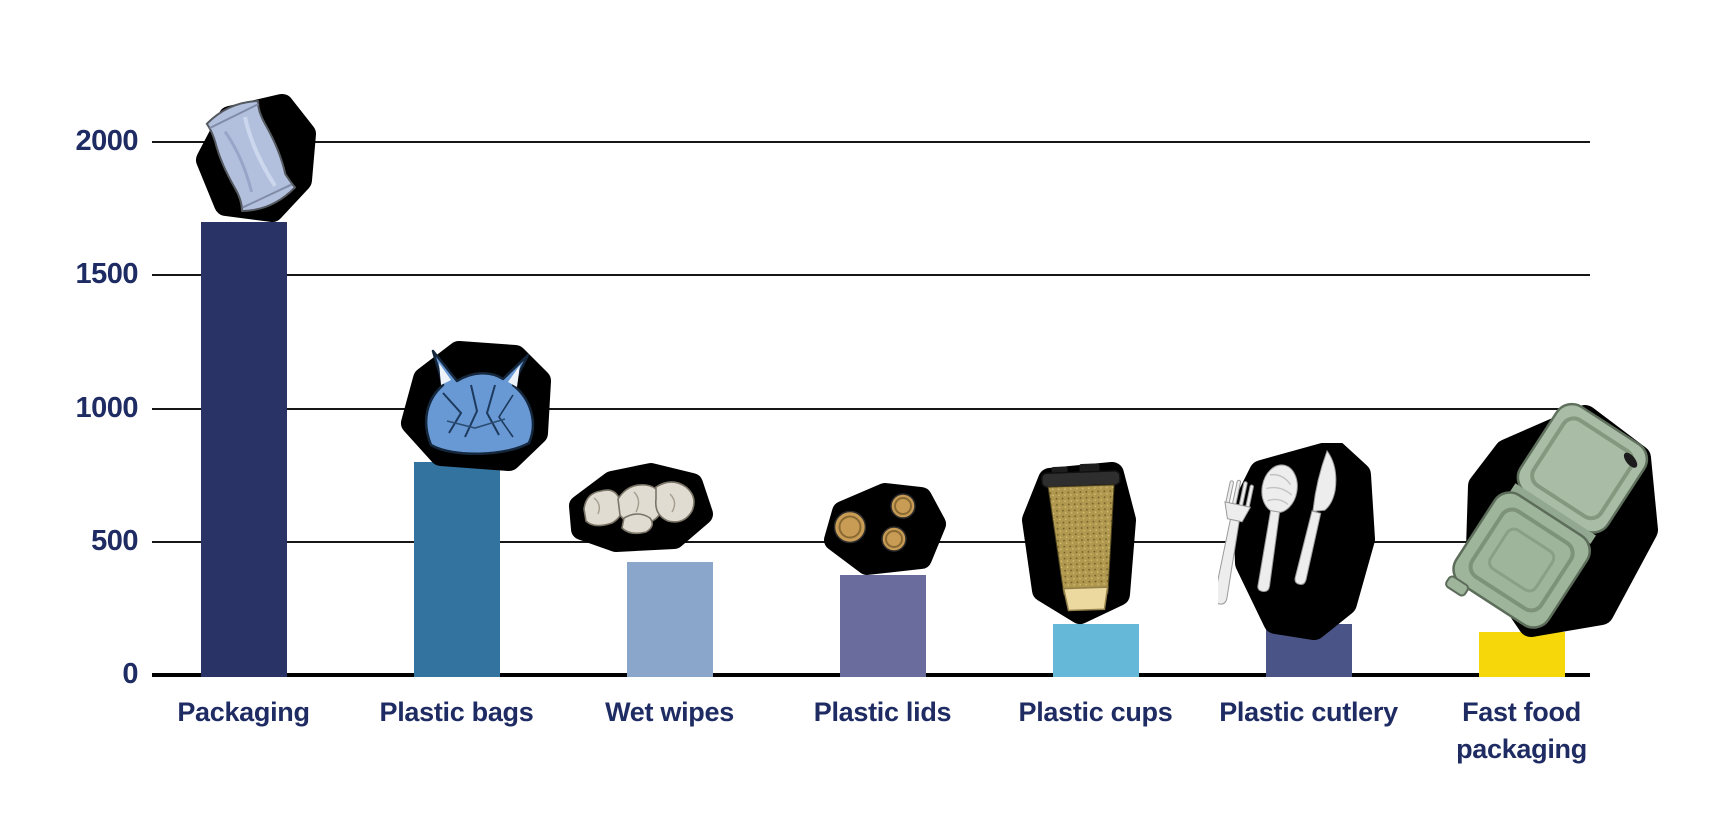 This screenshot has height=829, width=1712. I want to click on category-label-plastic-bags: Plastic bags, so click(456, 712).